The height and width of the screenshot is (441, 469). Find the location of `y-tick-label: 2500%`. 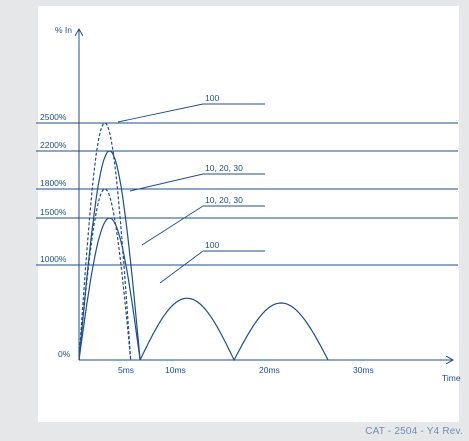

y-tick-label: 2500% is located at coordinates (53, 117).